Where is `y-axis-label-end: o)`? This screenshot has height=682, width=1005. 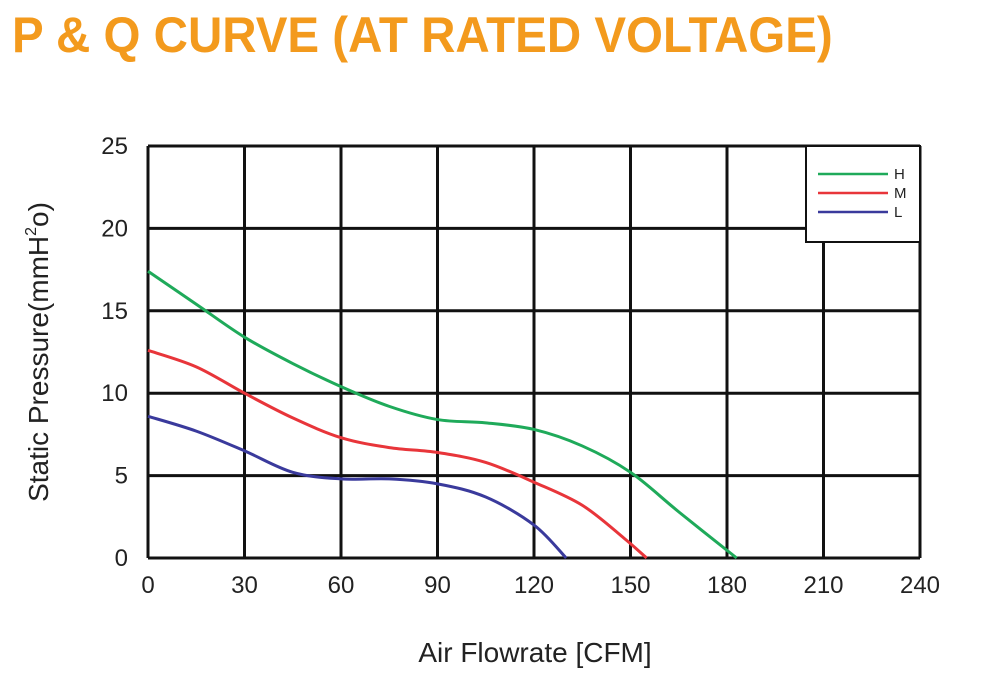
y-axis-label-end: o) is located at coordinates (38, 214).